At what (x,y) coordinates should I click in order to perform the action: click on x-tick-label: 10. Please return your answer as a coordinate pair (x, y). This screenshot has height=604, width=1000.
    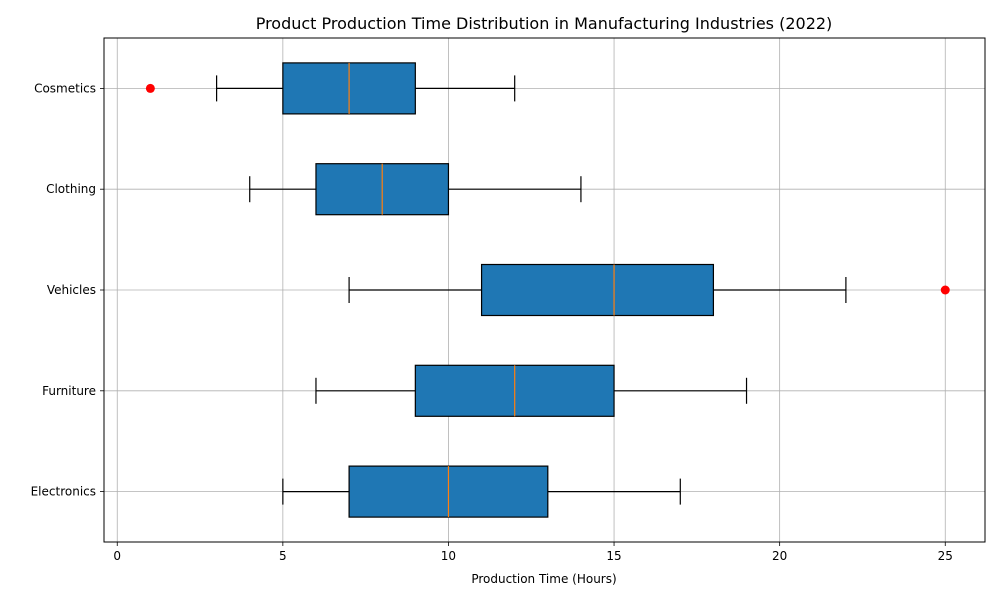
    Looking at the image, I should click on (448, 556).